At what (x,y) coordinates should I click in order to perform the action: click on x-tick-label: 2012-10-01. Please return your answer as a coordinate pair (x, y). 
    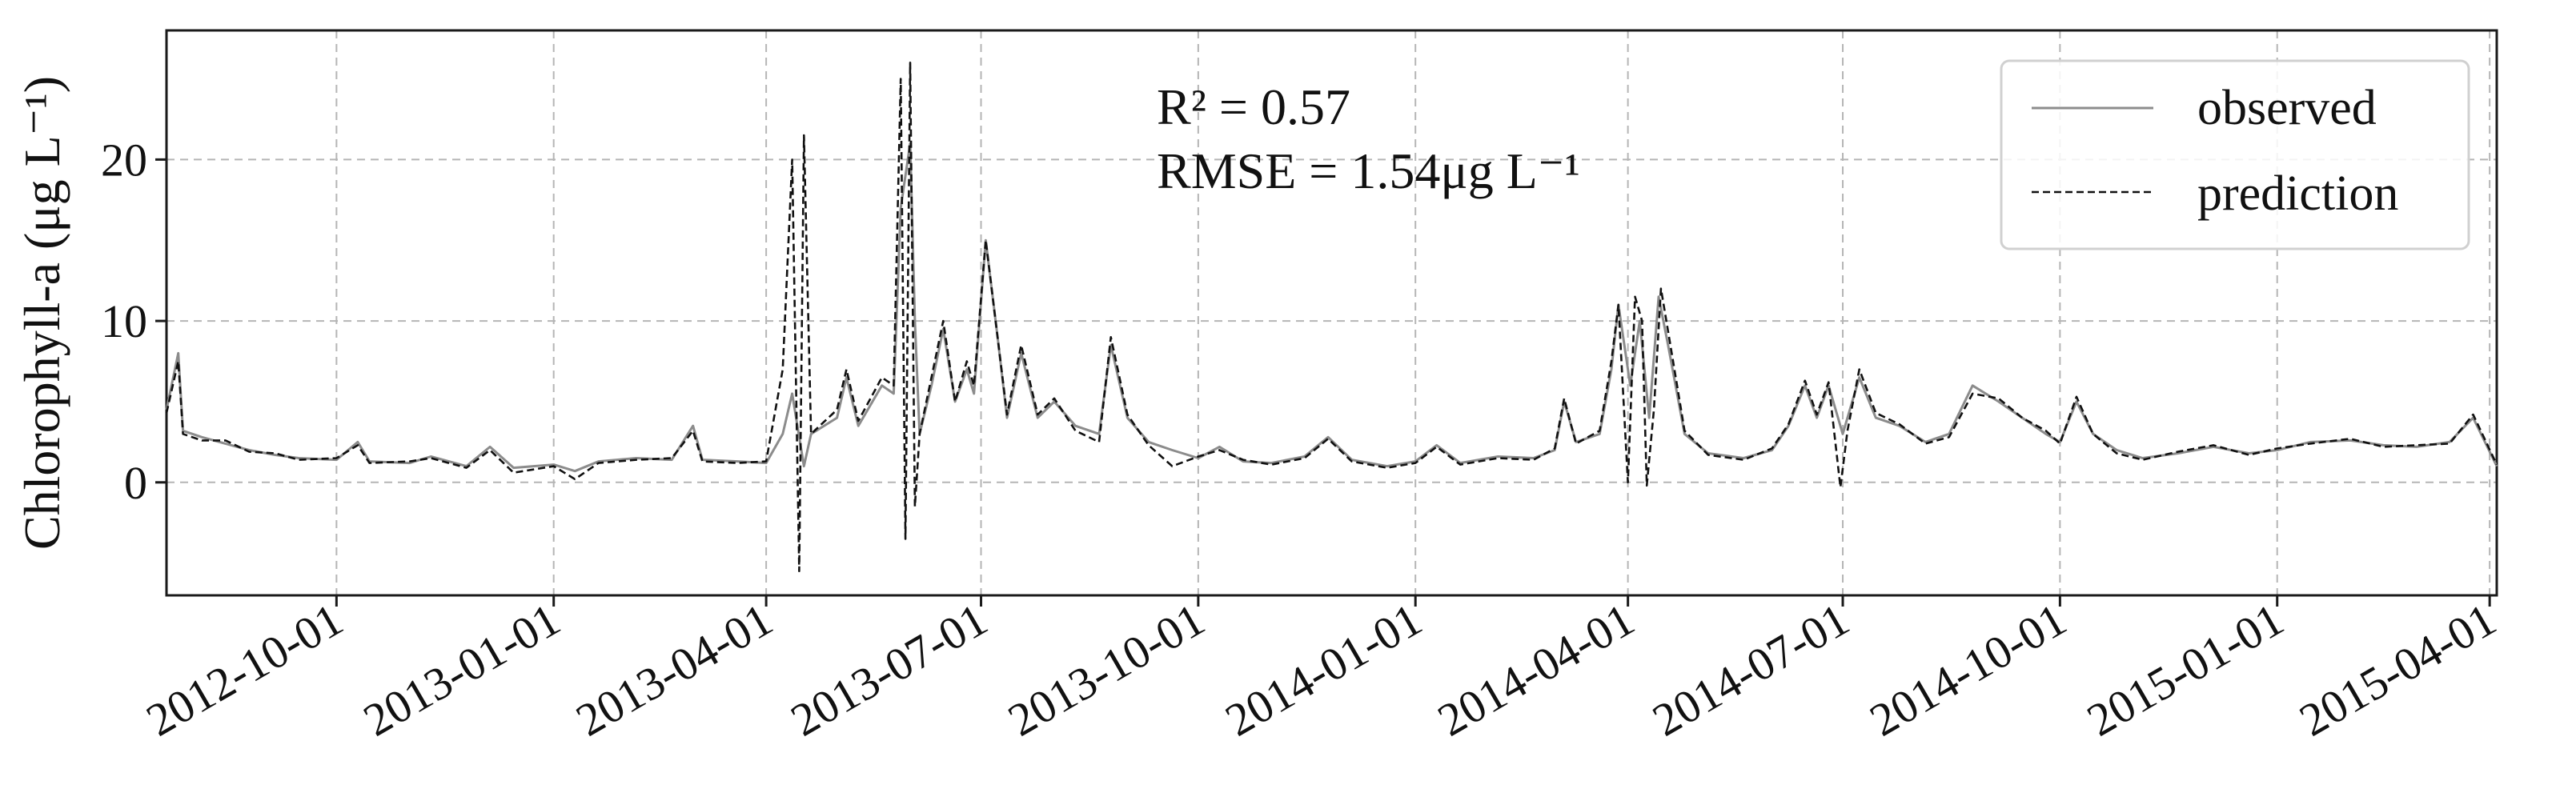
    Looking at the image, I should click on (244, 670).